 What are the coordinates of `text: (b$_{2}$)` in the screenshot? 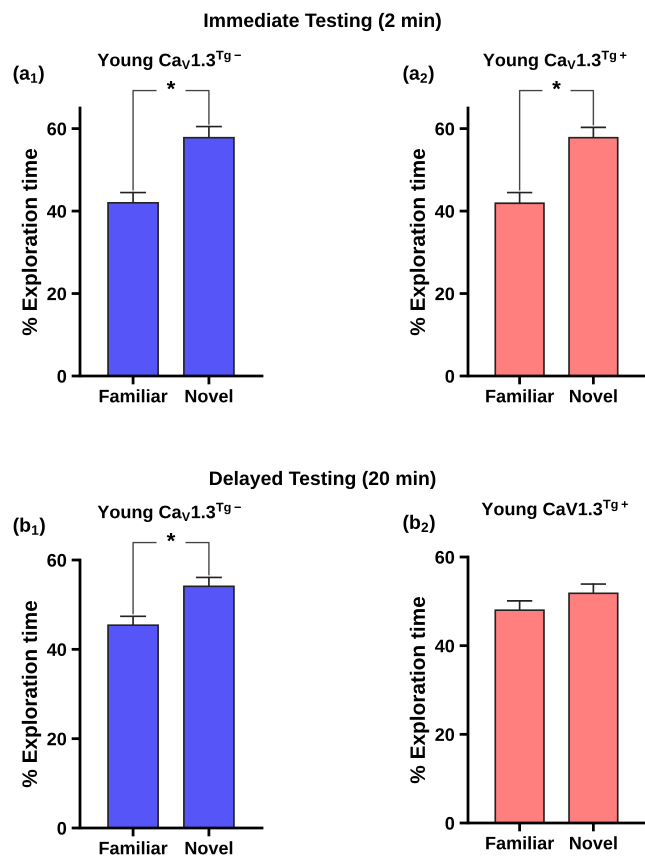 It's located at (419, 523).